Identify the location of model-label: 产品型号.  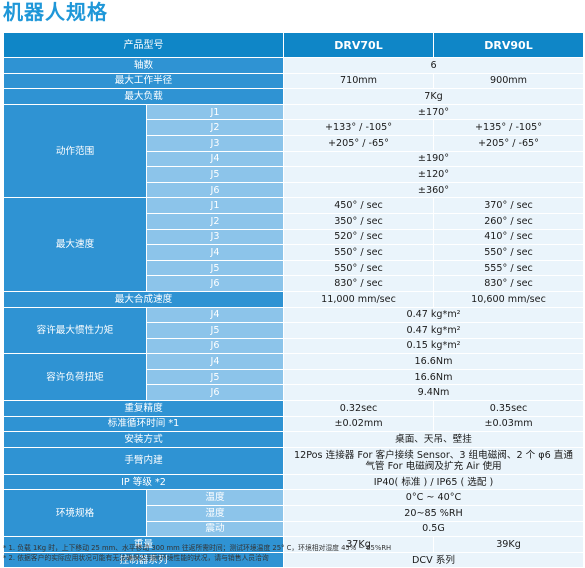
(143, 45).